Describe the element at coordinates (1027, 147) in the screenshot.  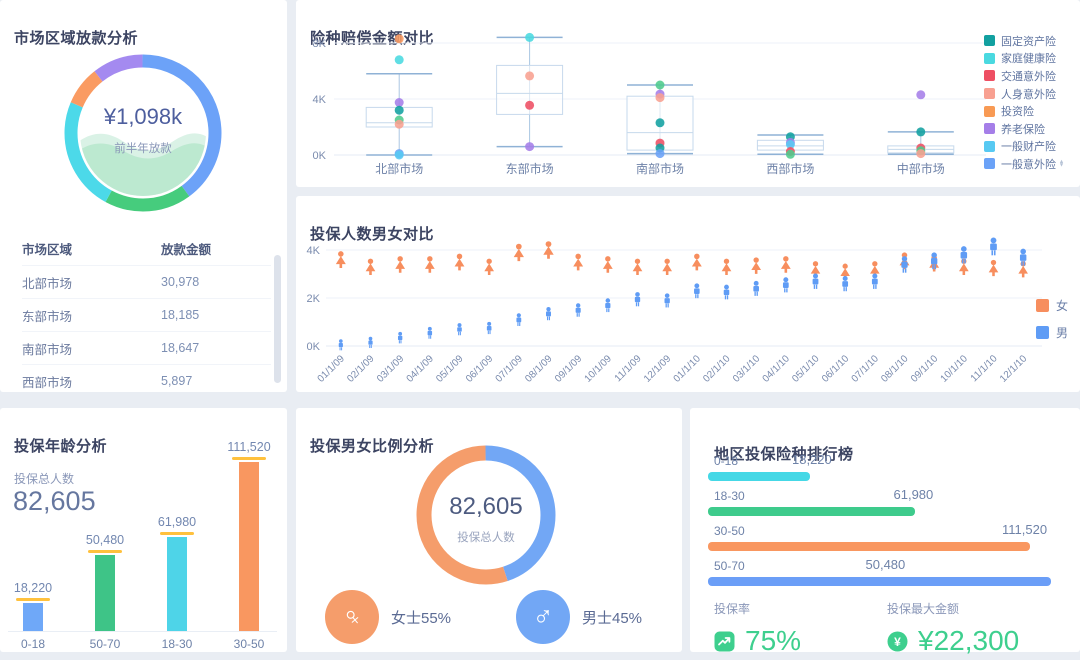
I see `legend-item-一般财产险: 一般财产险` at that location.